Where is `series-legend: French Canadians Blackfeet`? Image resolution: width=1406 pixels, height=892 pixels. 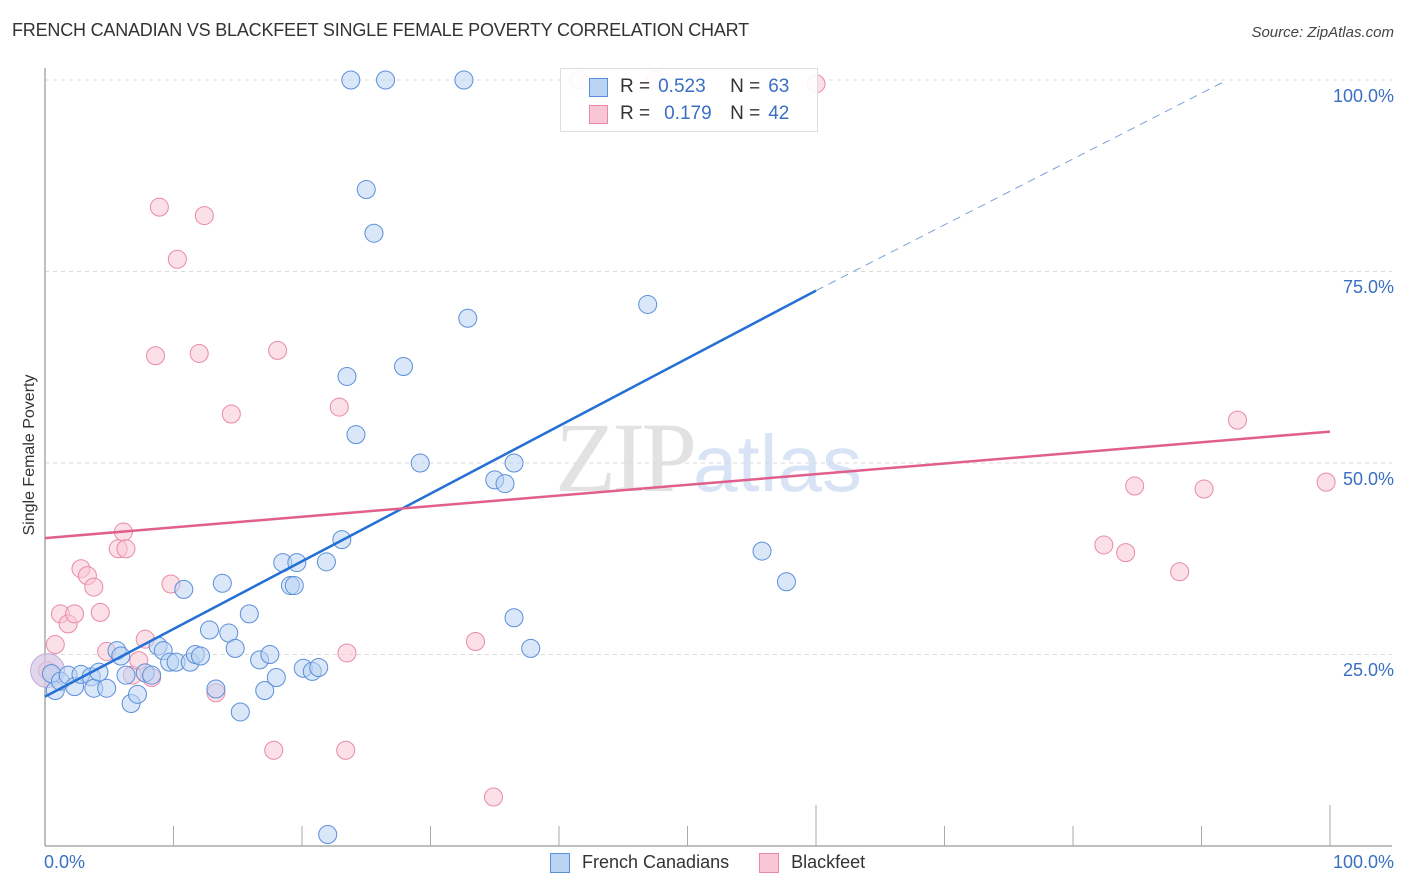
series-legend: French Canadians Blackfeet is located at coordinates (722, 862).